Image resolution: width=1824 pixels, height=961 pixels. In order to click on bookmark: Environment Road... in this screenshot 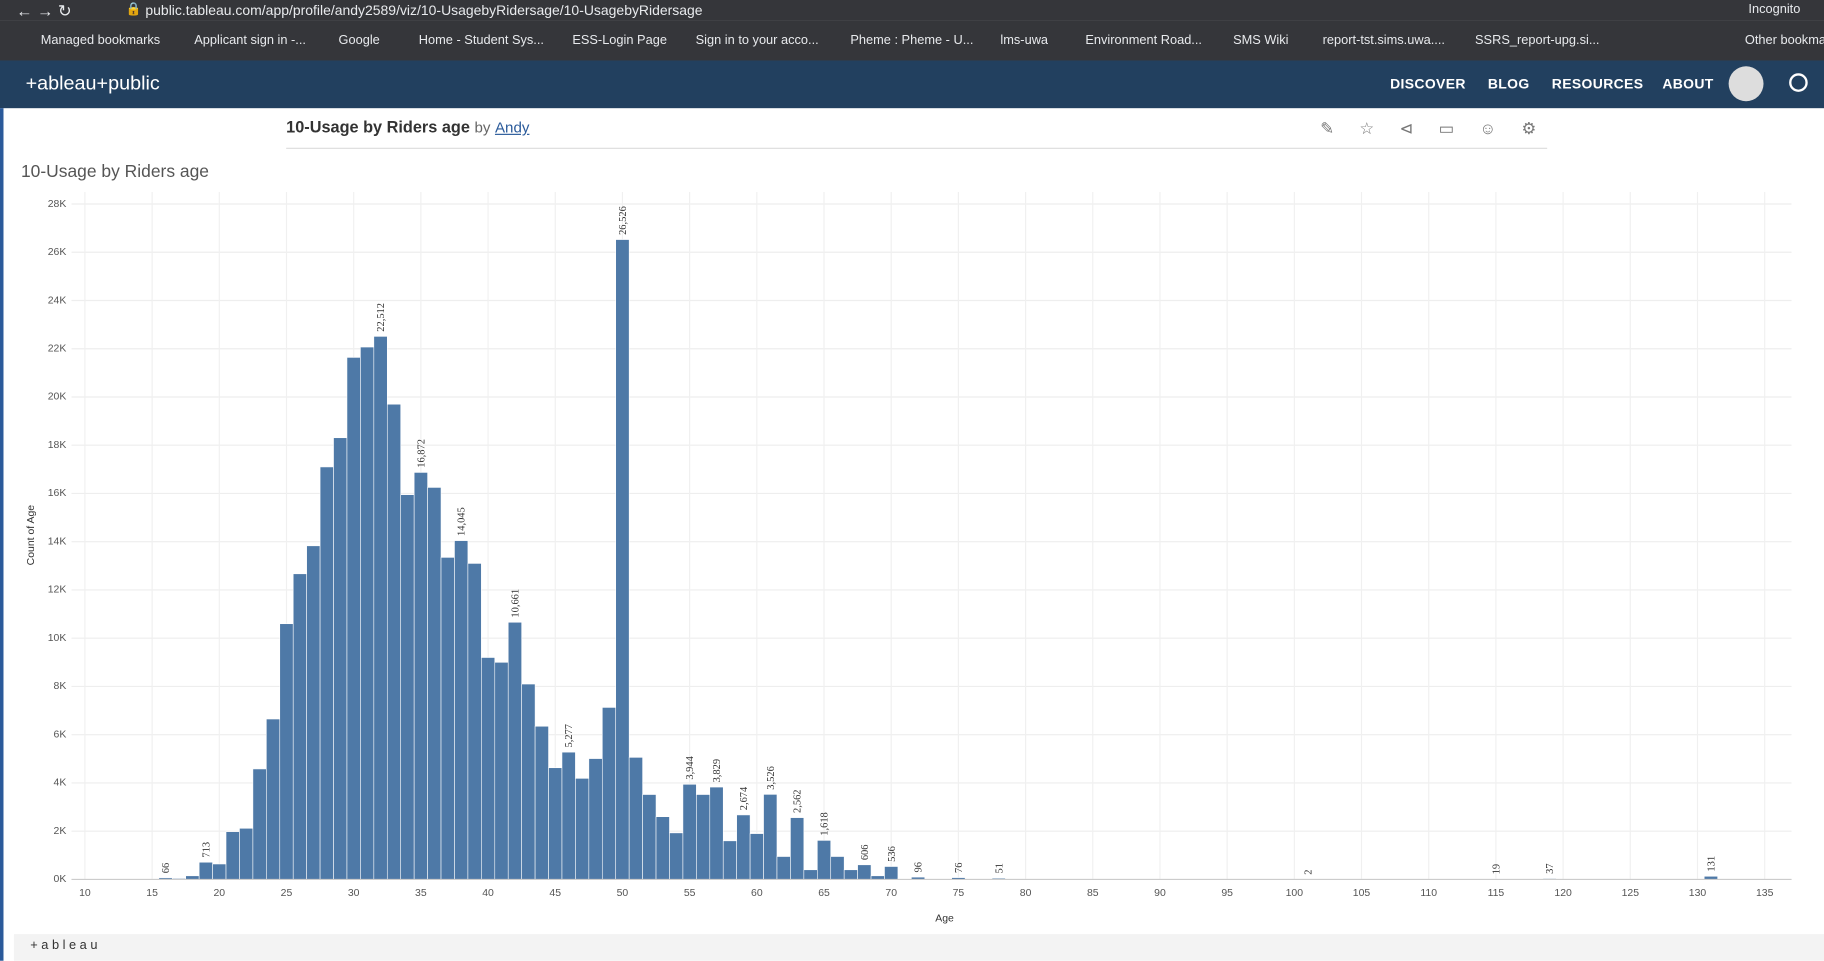, I will do `click(1143, 40)`.